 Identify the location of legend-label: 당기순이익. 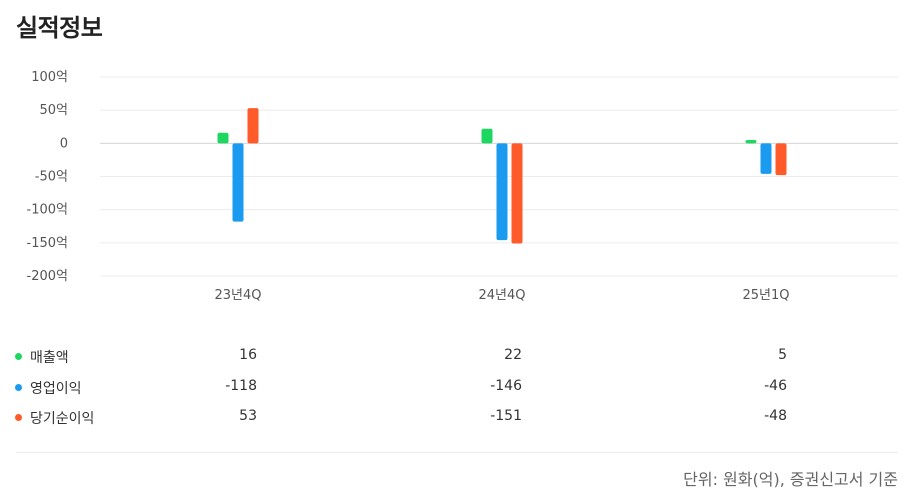
(62, 419).